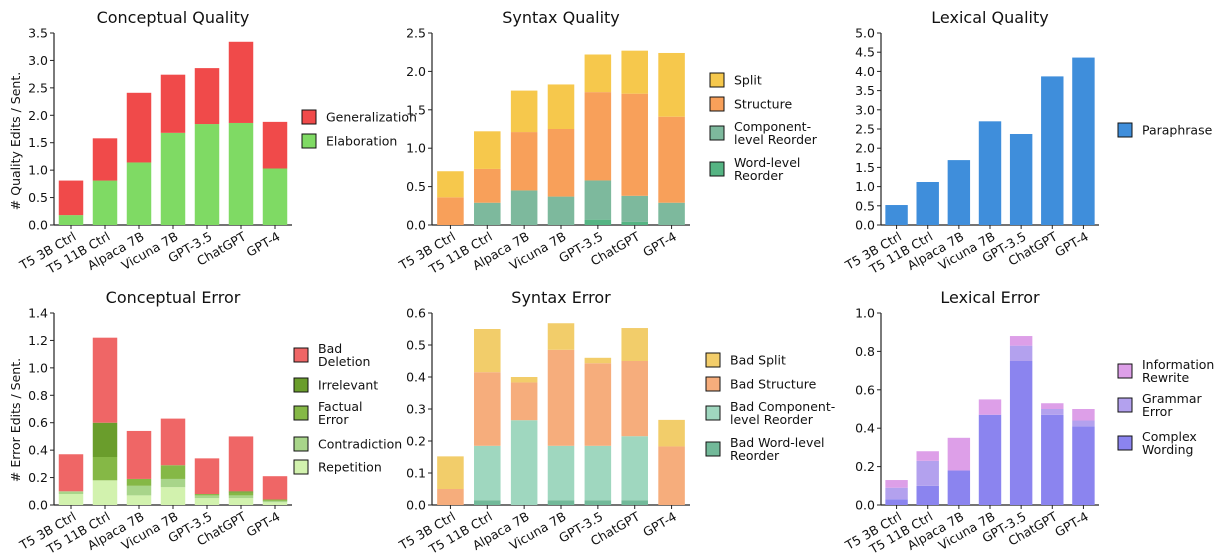 The image size is (1217, 559). What do you see at coordinates (1177, 130) in the screenshot?
I see `legend-label: Paraphrase` at bounding box center [1177, 130].